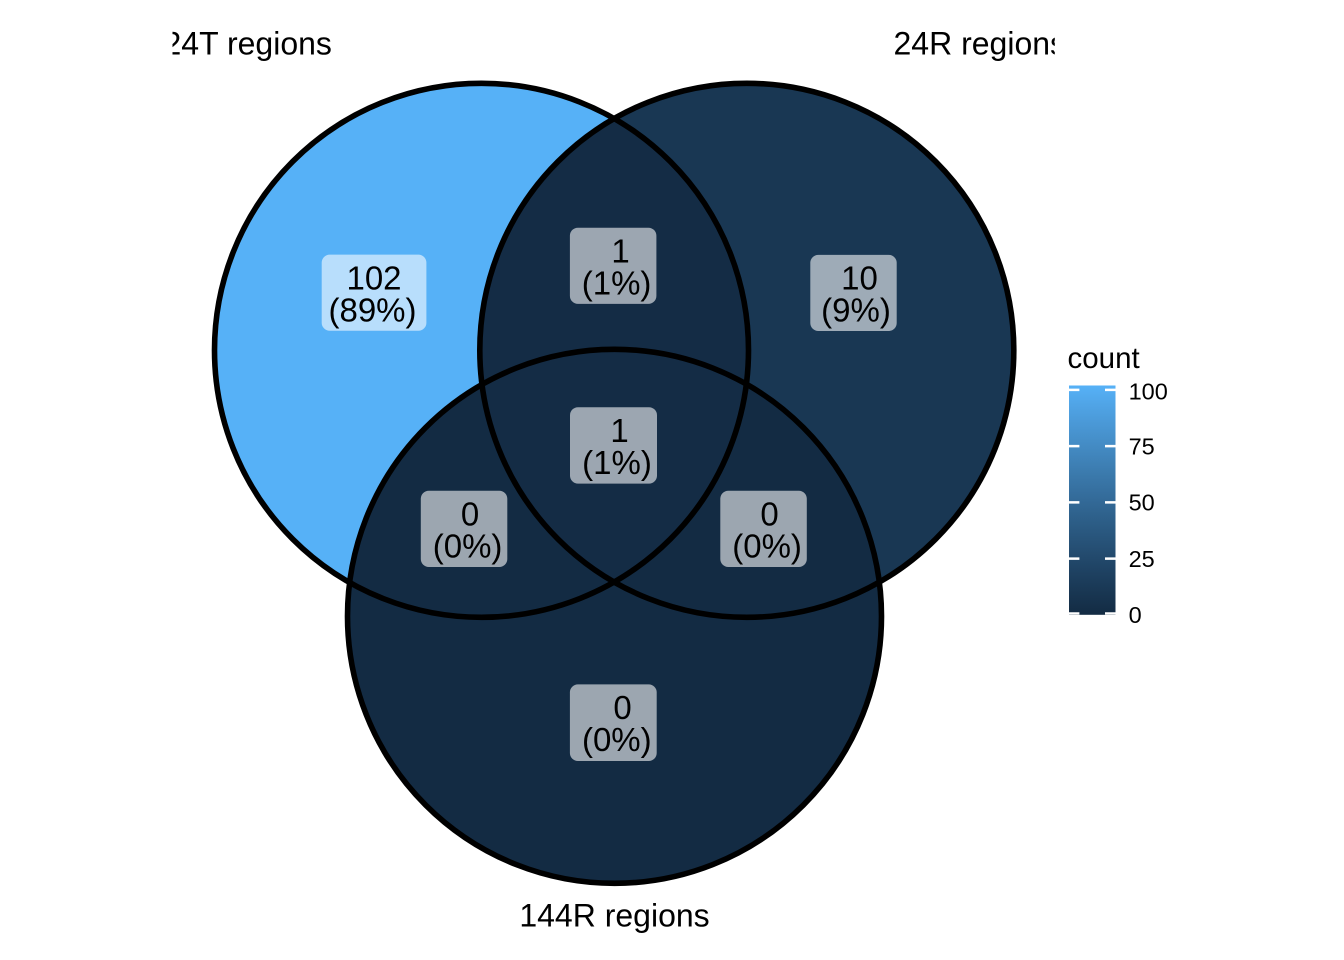  Describe the element at coordinates (1148, 391) in the screenshot. I see `svg-text: 100` at that location.